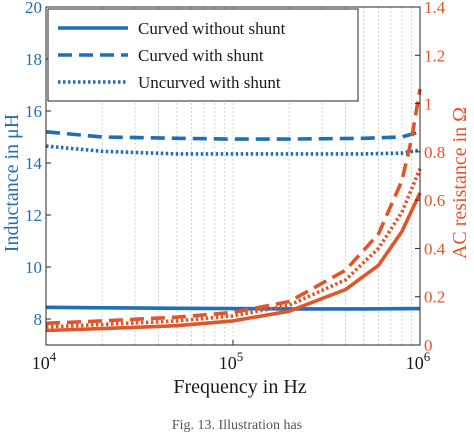 The image size is (474, 440). Describe the element at coordinates (434, 55) in the screenshot. I see `right-tick-label: 1.2` at that location.